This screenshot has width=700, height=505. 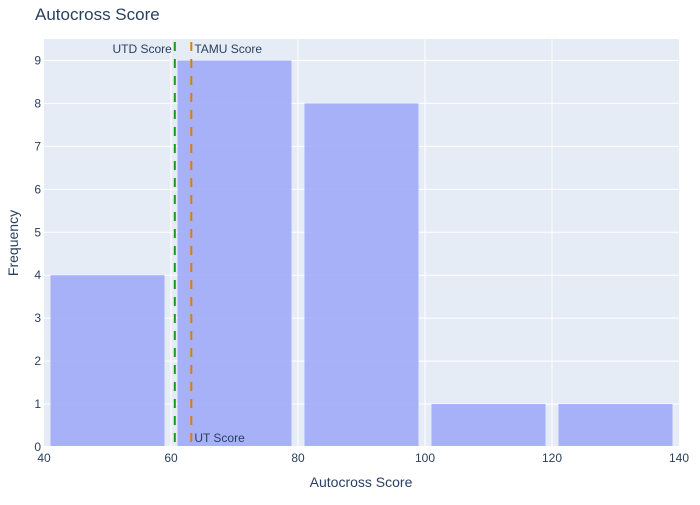 What do you see at coordinates (228, 49) in the screenshot?
I see `reference-line-label: TAMU Score` at bounding box center [228, 49].